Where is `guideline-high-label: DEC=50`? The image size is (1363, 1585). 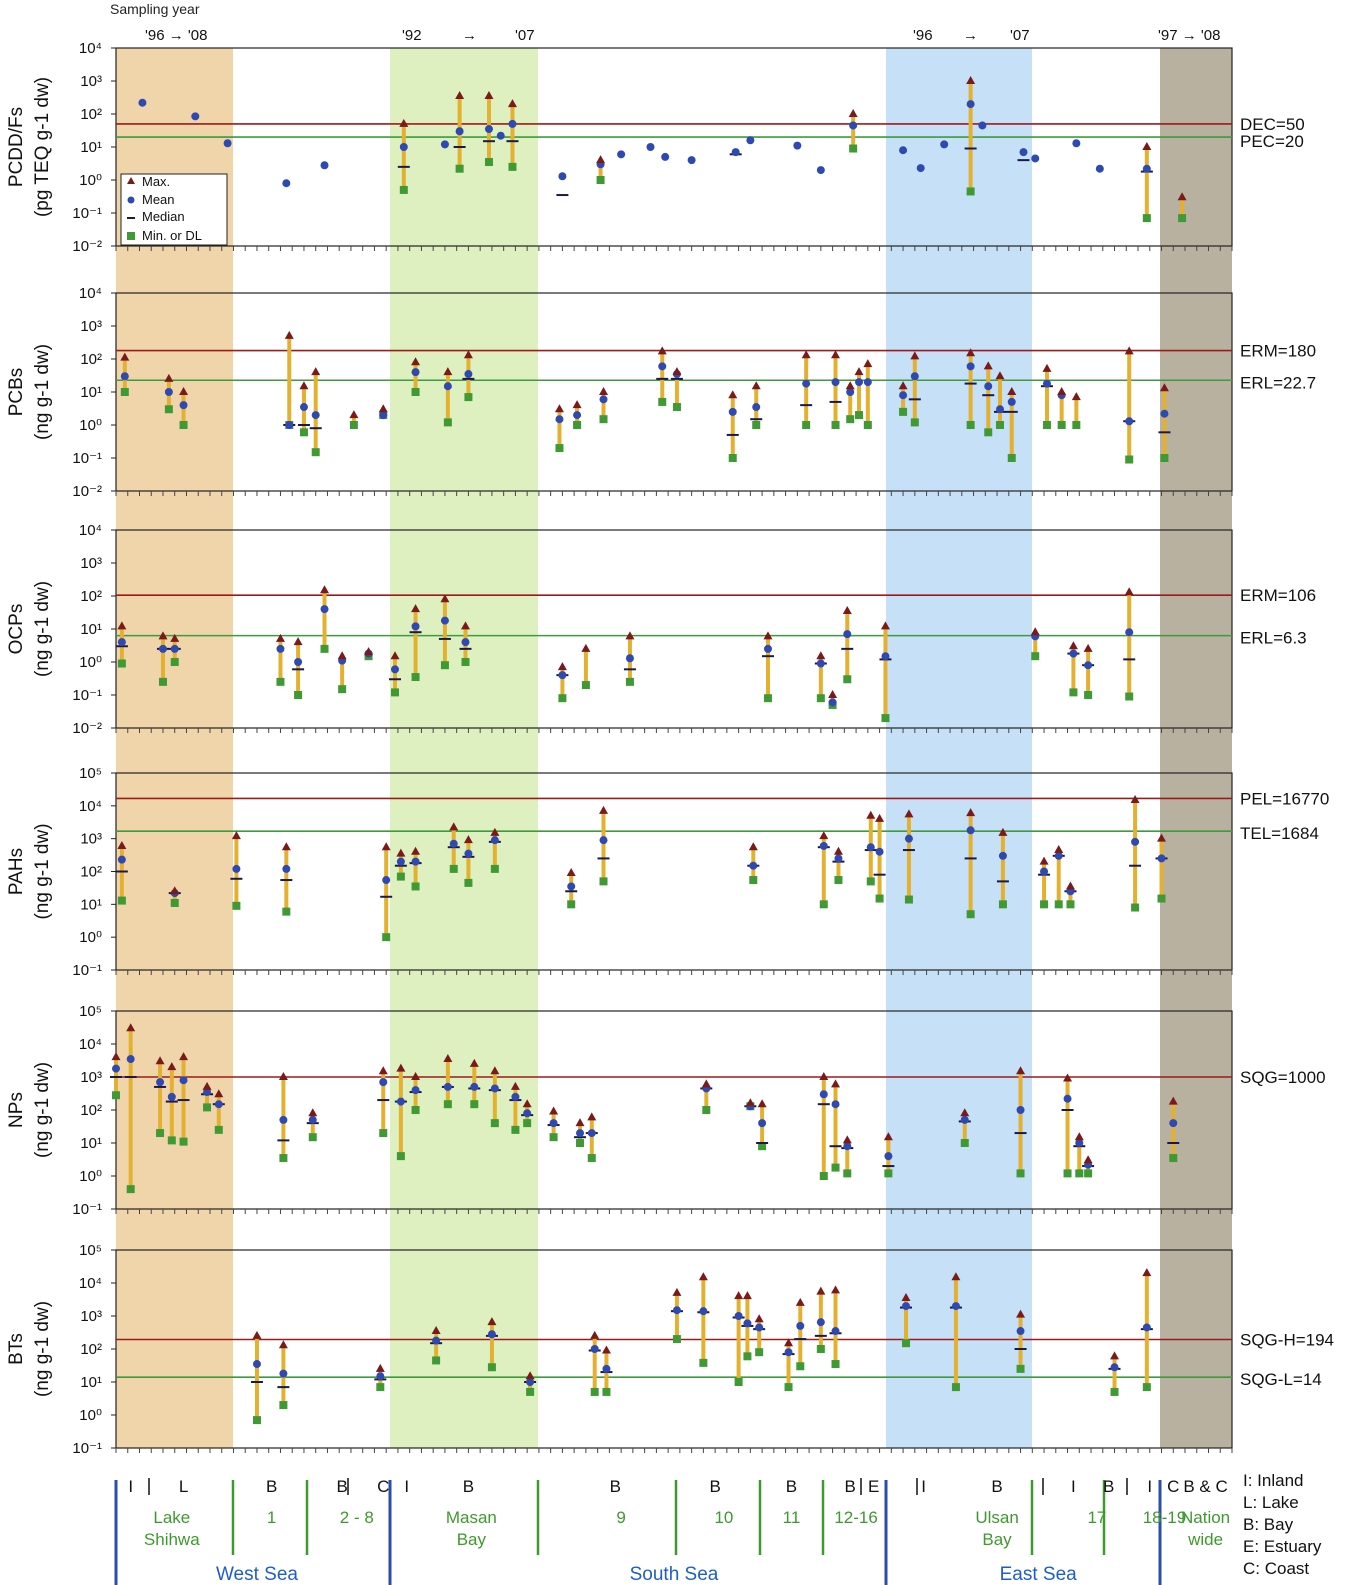
guideline-high-label: DEC=50 is located at coordinates (1272, 124).